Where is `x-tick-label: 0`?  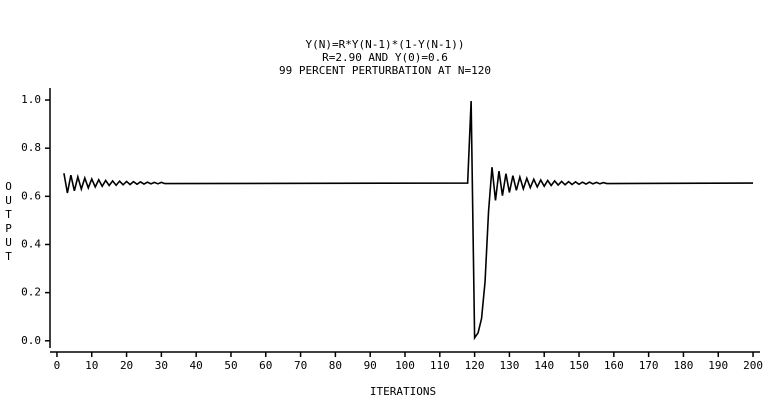
x-tick-label: 0 is located at coordinates (57, 365).